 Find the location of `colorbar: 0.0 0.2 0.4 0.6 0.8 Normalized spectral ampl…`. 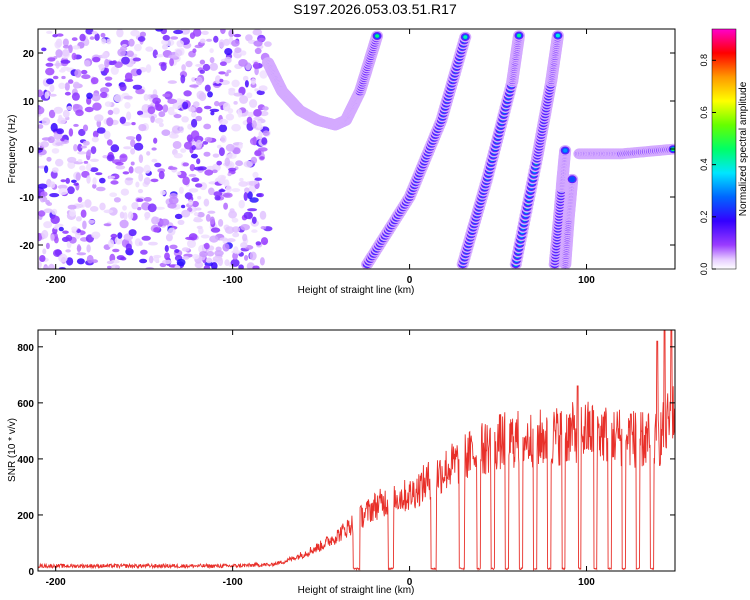

colorbar: 0.0 0.2 0.4 0.6 0.8 Normalized spectral ampl… is located at coordinates (724, 151).